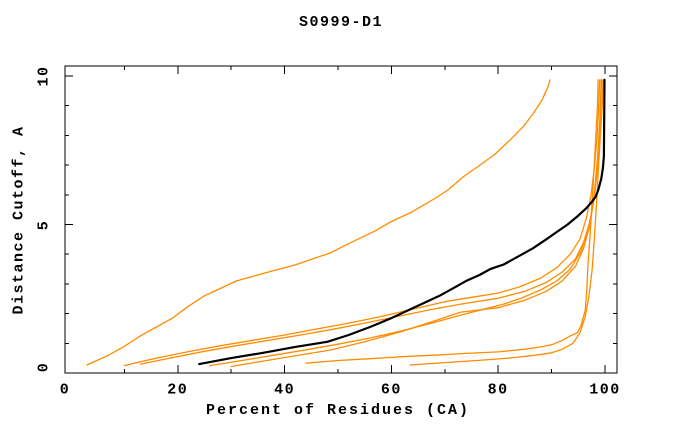 This screenshot has height=440, width=680. What do you see at coordinates (44, 76) in the screenshot?
I see `y-tick-label-10: 10` at bounding box center [44, 76].